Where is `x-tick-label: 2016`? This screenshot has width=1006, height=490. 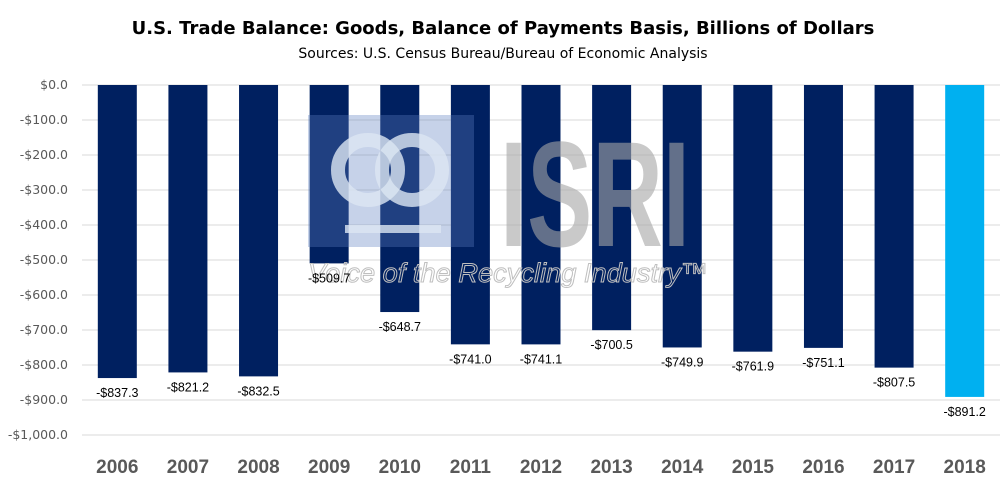
x-tick-label: 2016 is located at coordinates (823, 467).